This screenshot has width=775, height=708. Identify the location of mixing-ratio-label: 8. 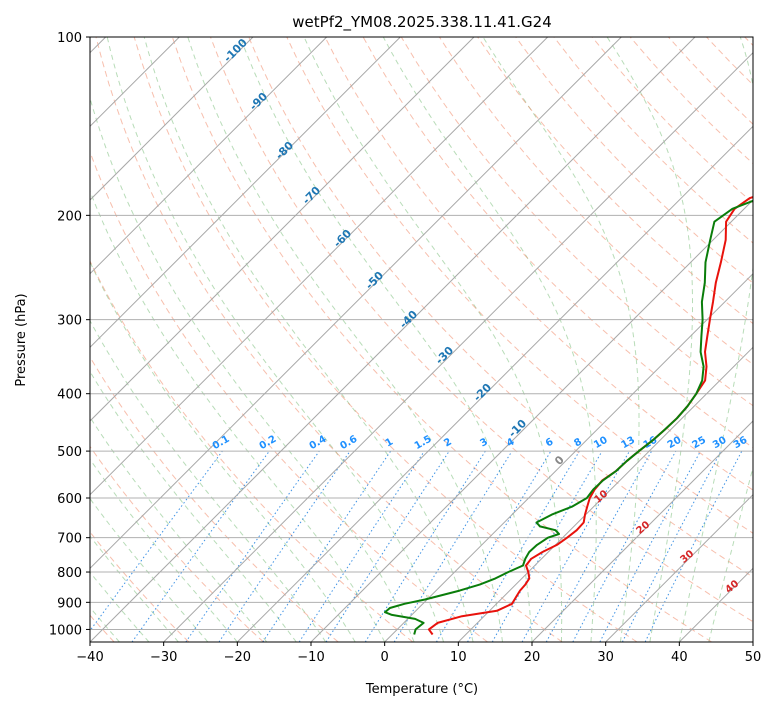
(578, 442).